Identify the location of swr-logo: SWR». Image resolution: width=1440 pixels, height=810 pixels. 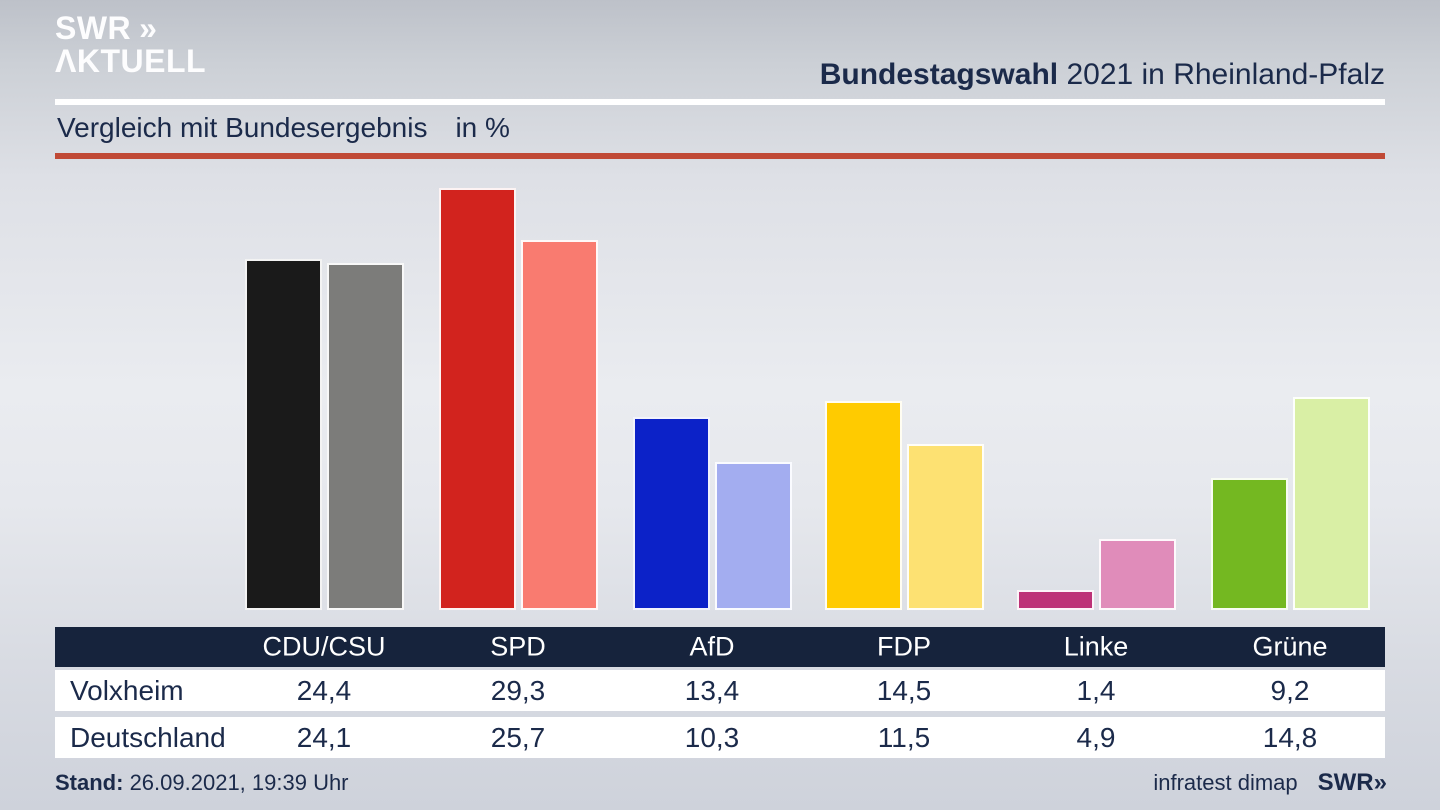
(1352, 783).